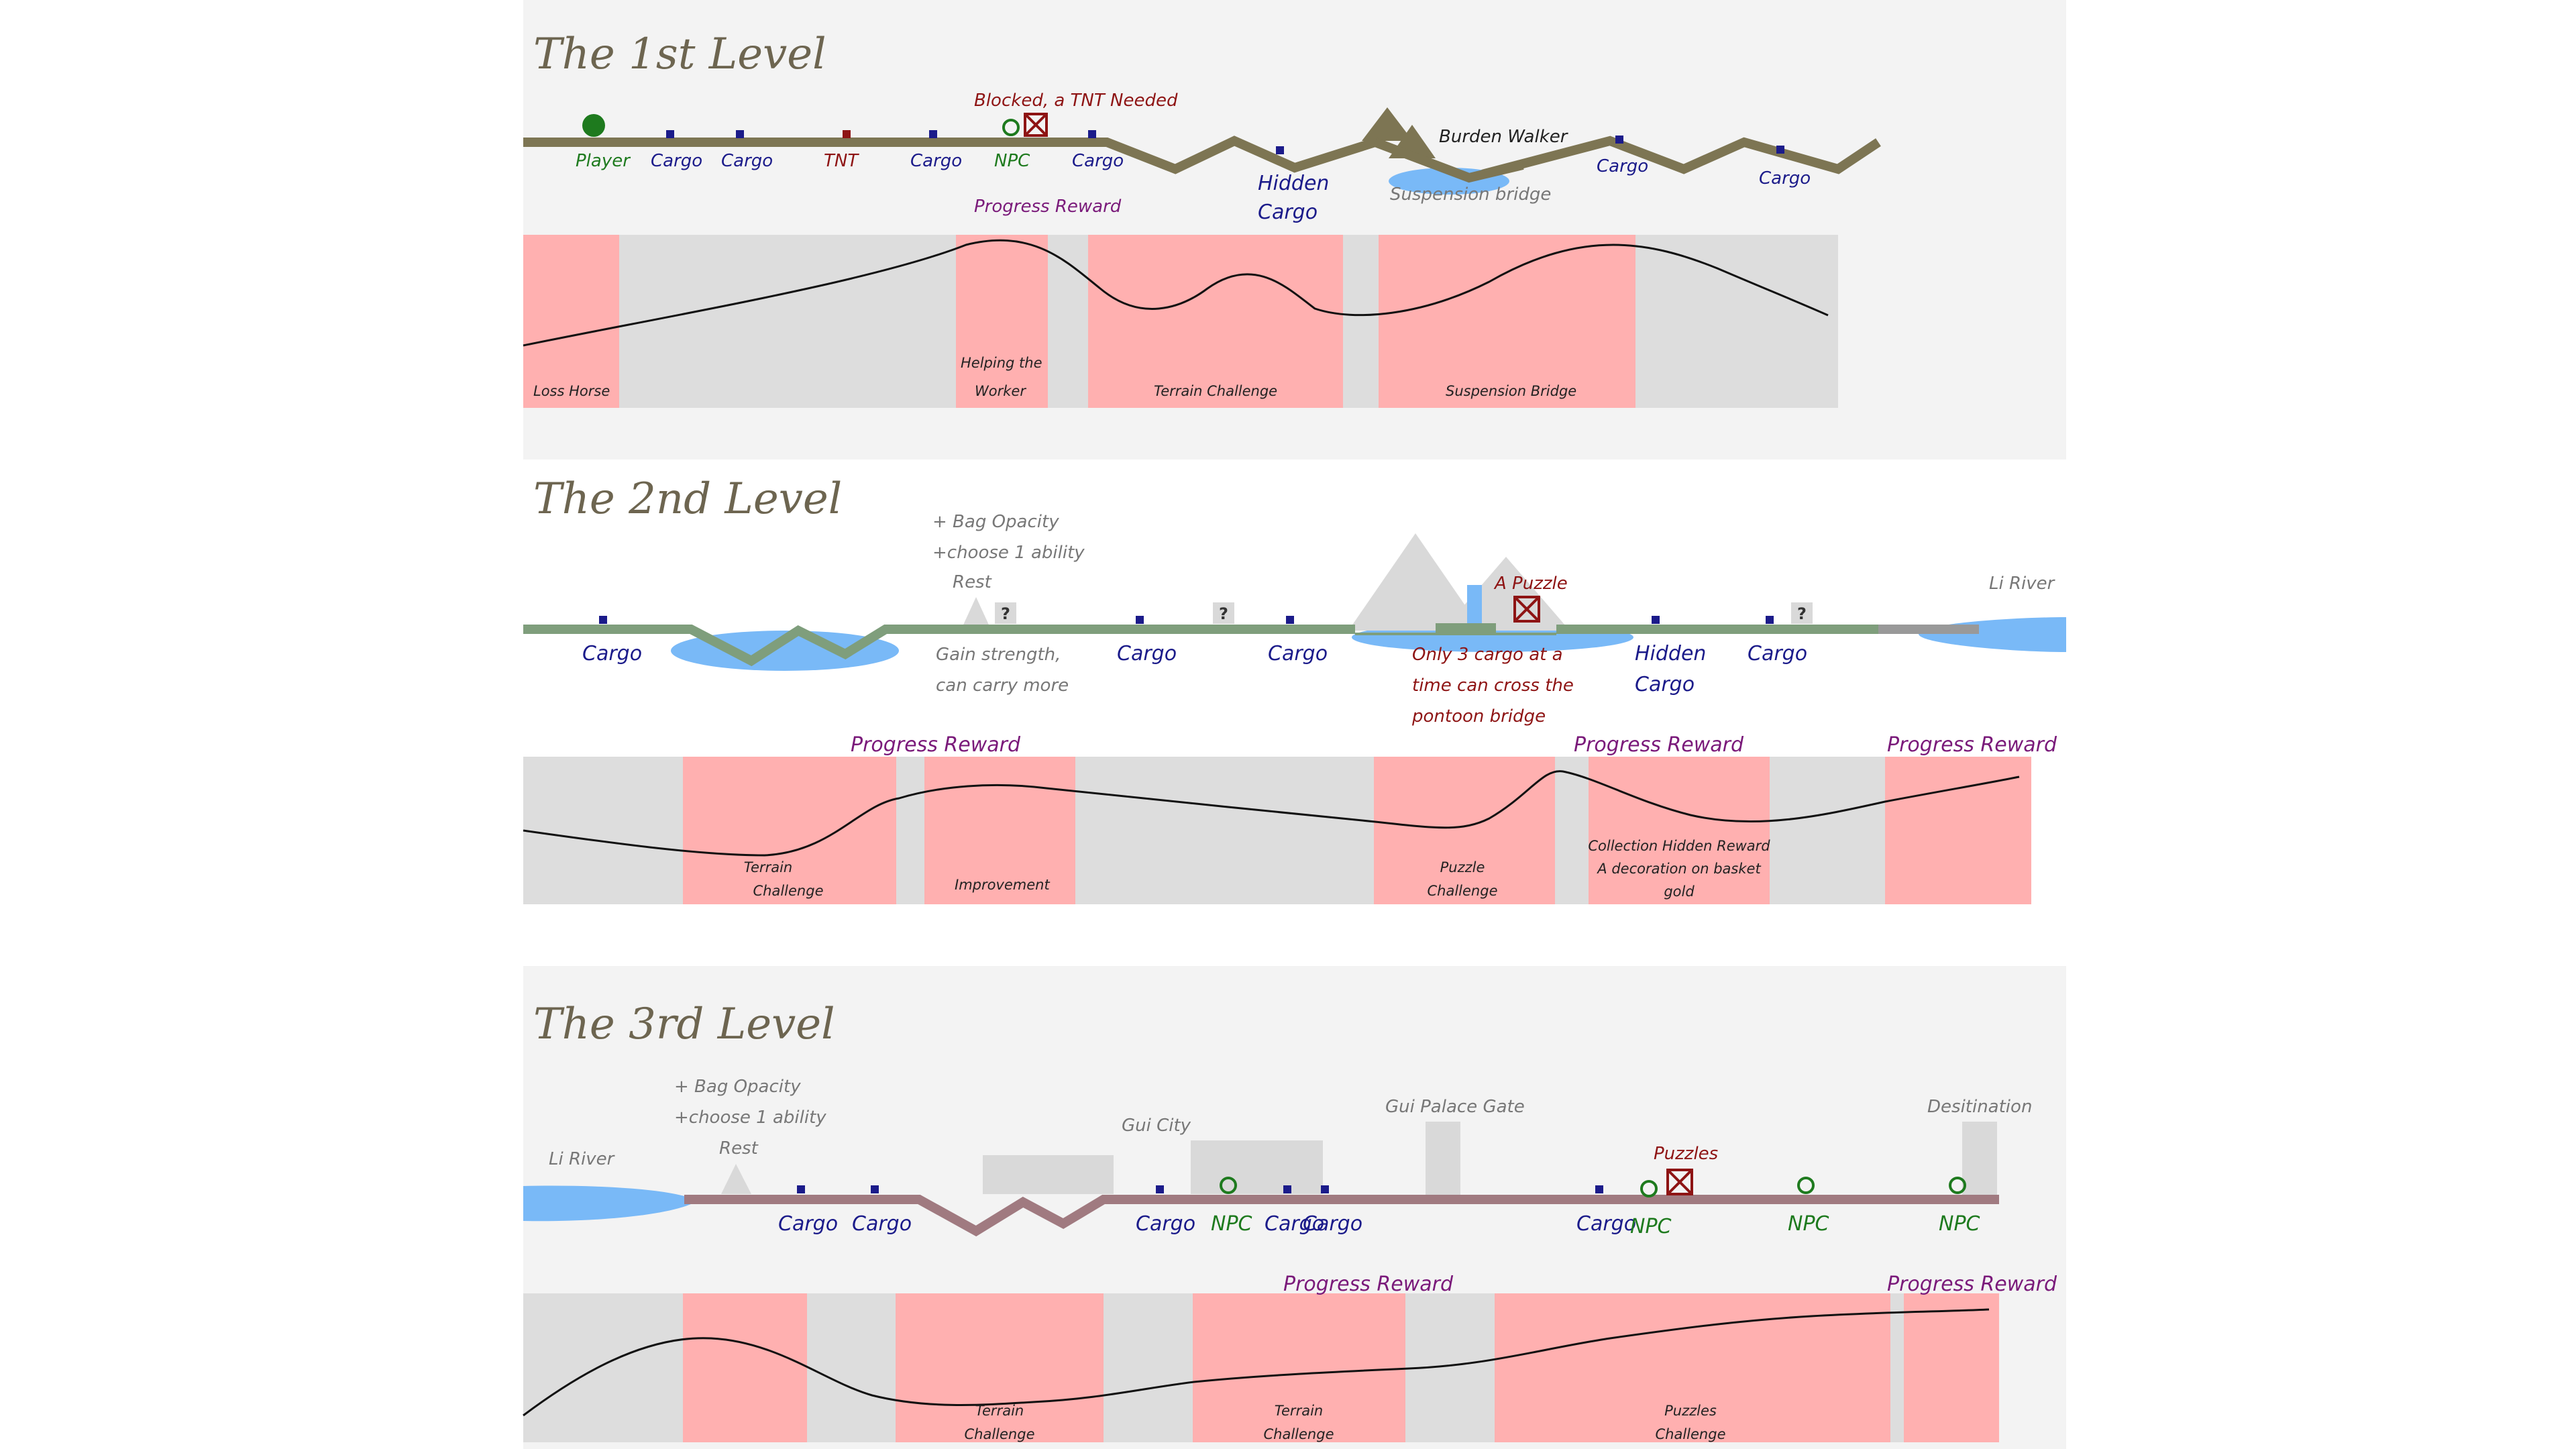  What do you see at coordinates (1678, 869) in the screenshot?
I see `band-label: A decoration on basket` at bounding box center [1678, 869].